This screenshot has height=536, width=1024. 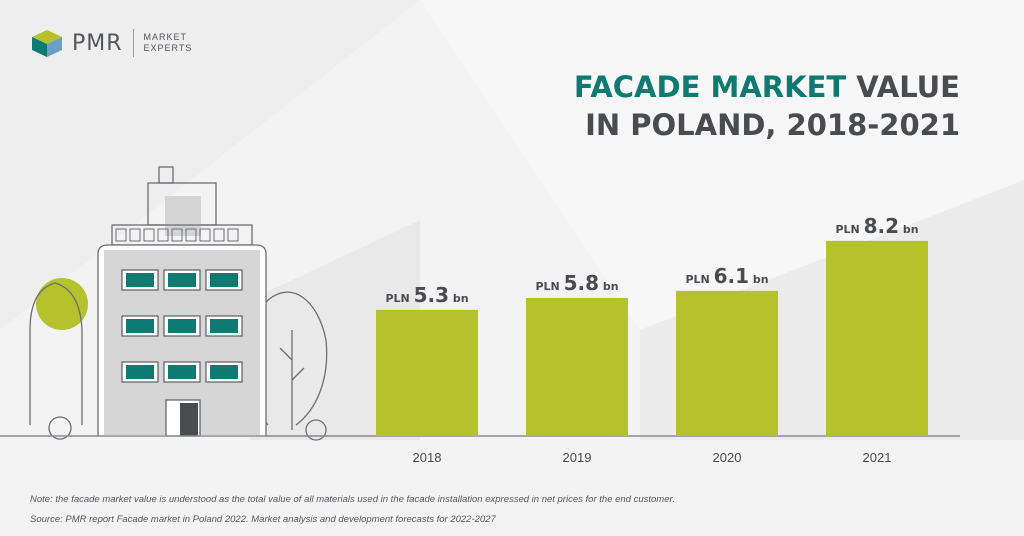 I want to click on chart-title: FACADE MARKET VALUE IN POLAND, 2018-2021, so click(x=767, y=106).